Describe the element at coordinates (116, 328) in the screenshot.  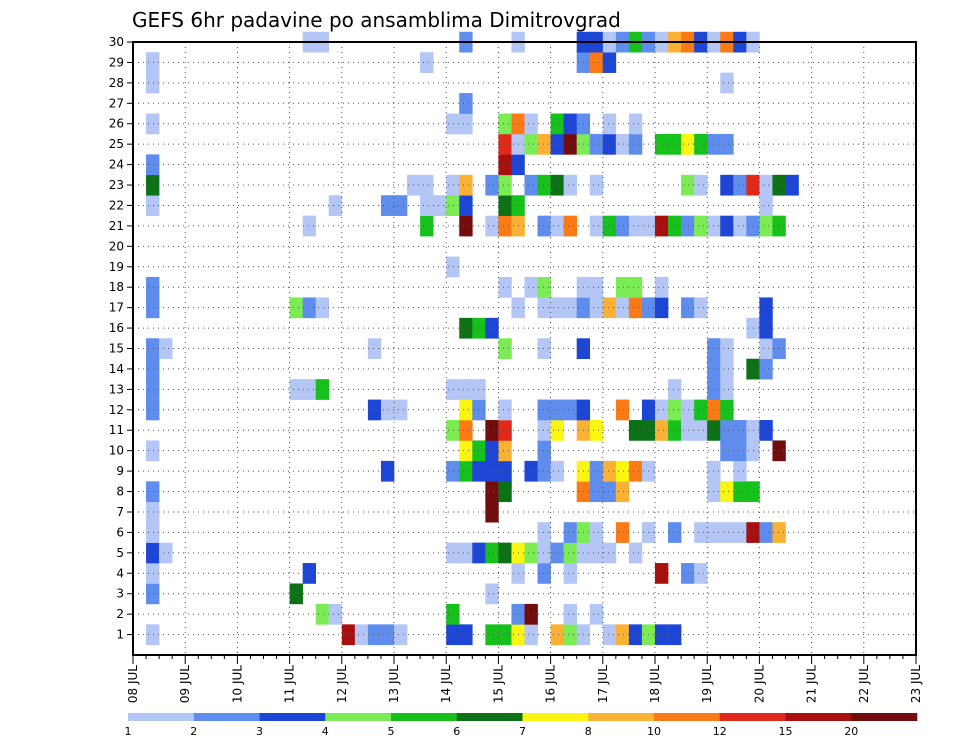
I see `y-tick-label: 16` at that location.